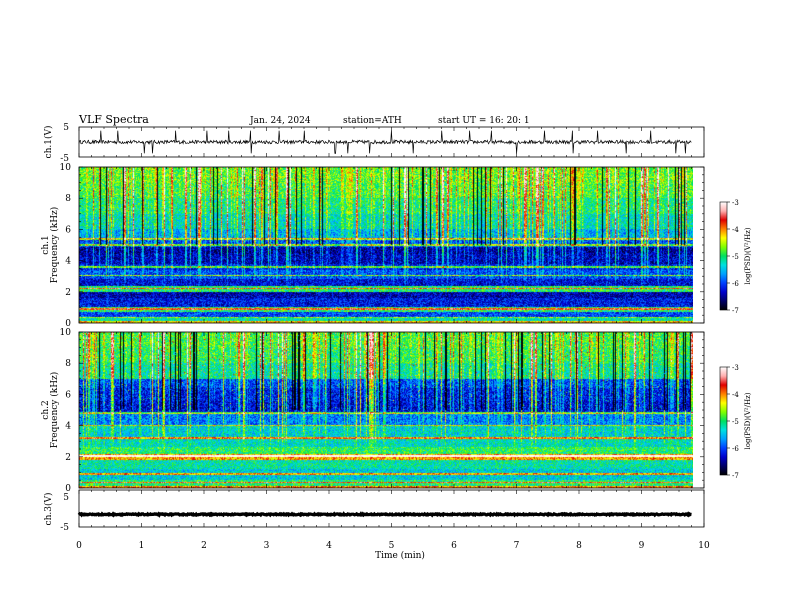 The height and width of the screenshot is (612, 792). I want to click on ch3-waveform-frame, so click(391, 508).